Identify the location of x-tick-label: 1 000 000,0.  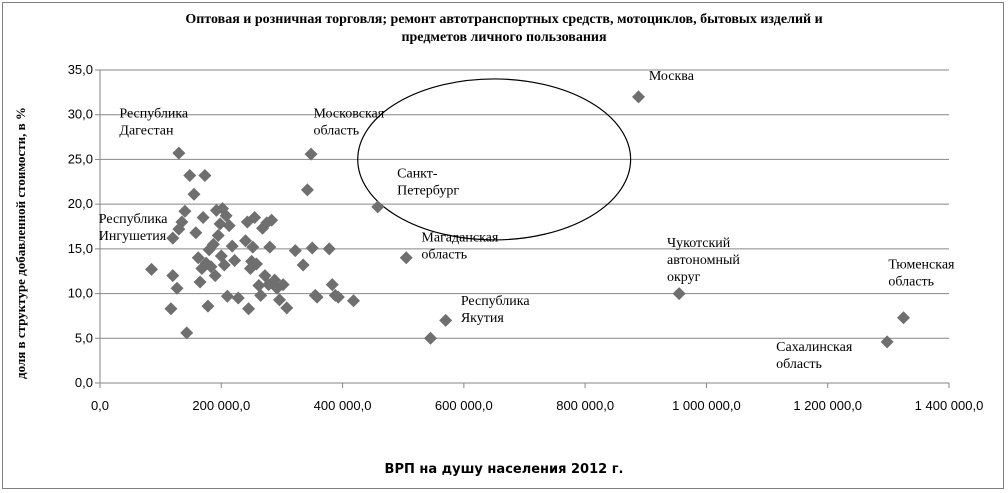
(706, 405).